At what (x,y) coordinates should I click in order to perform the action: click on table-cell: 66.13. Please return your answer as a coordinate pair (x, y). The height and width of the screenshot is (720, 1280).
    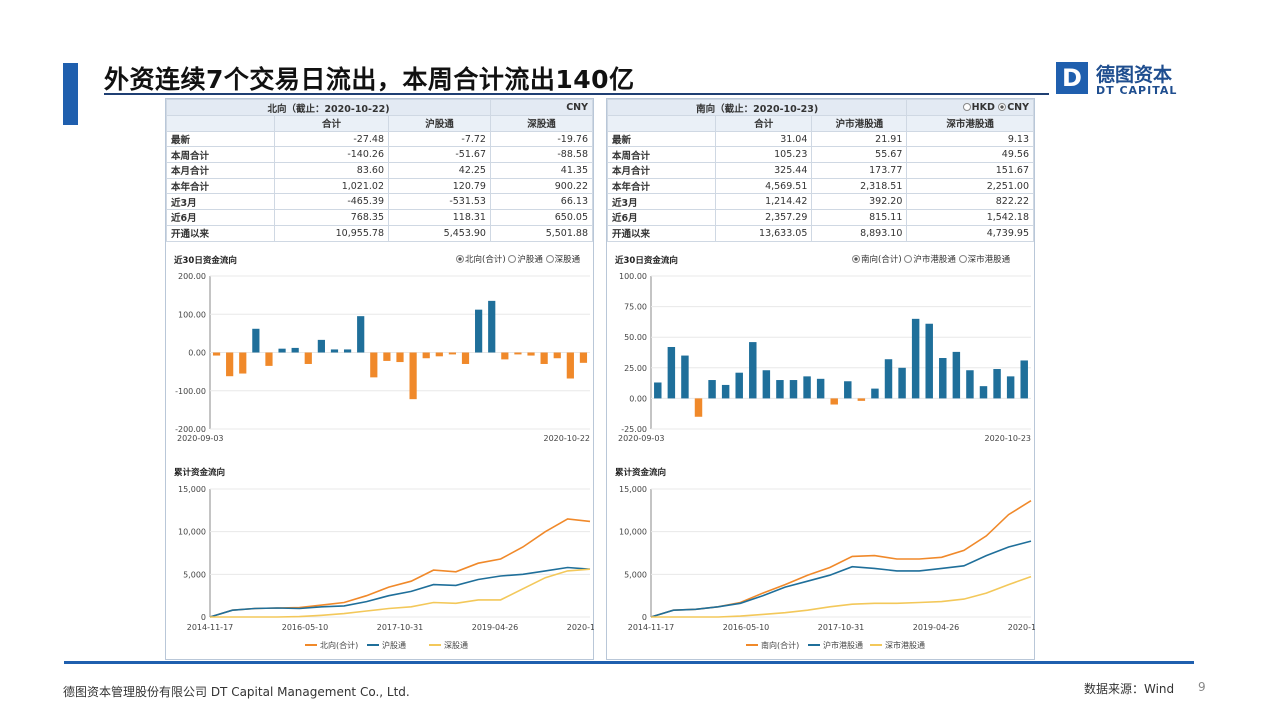
    Looking at the image, I should click on (541, 202).